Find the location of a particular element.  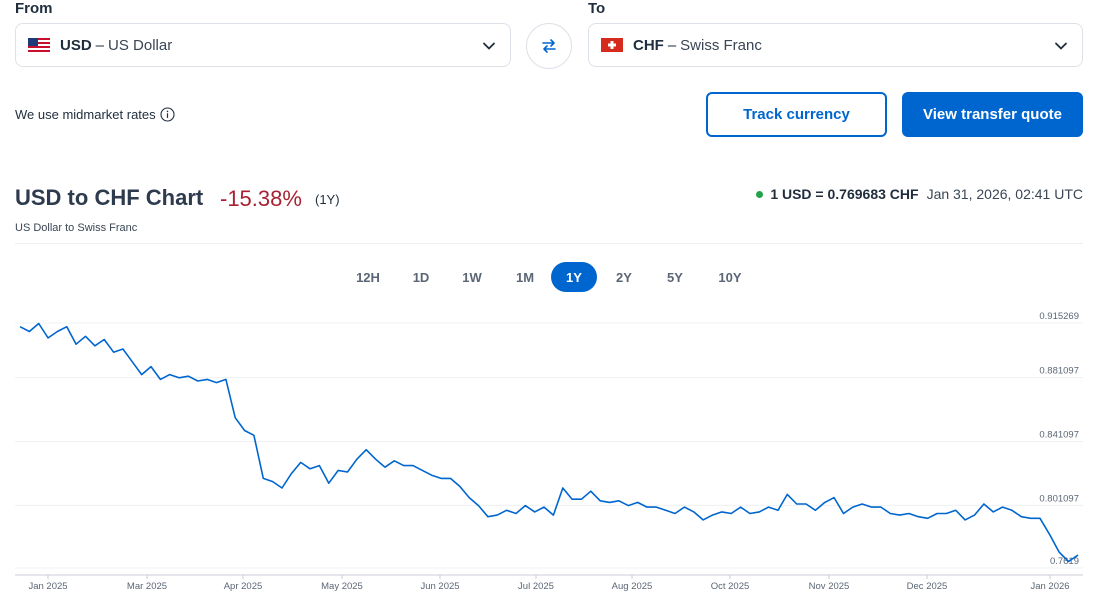

from-currency-select: USD – US Dollar is located at coordinates (263, 45).